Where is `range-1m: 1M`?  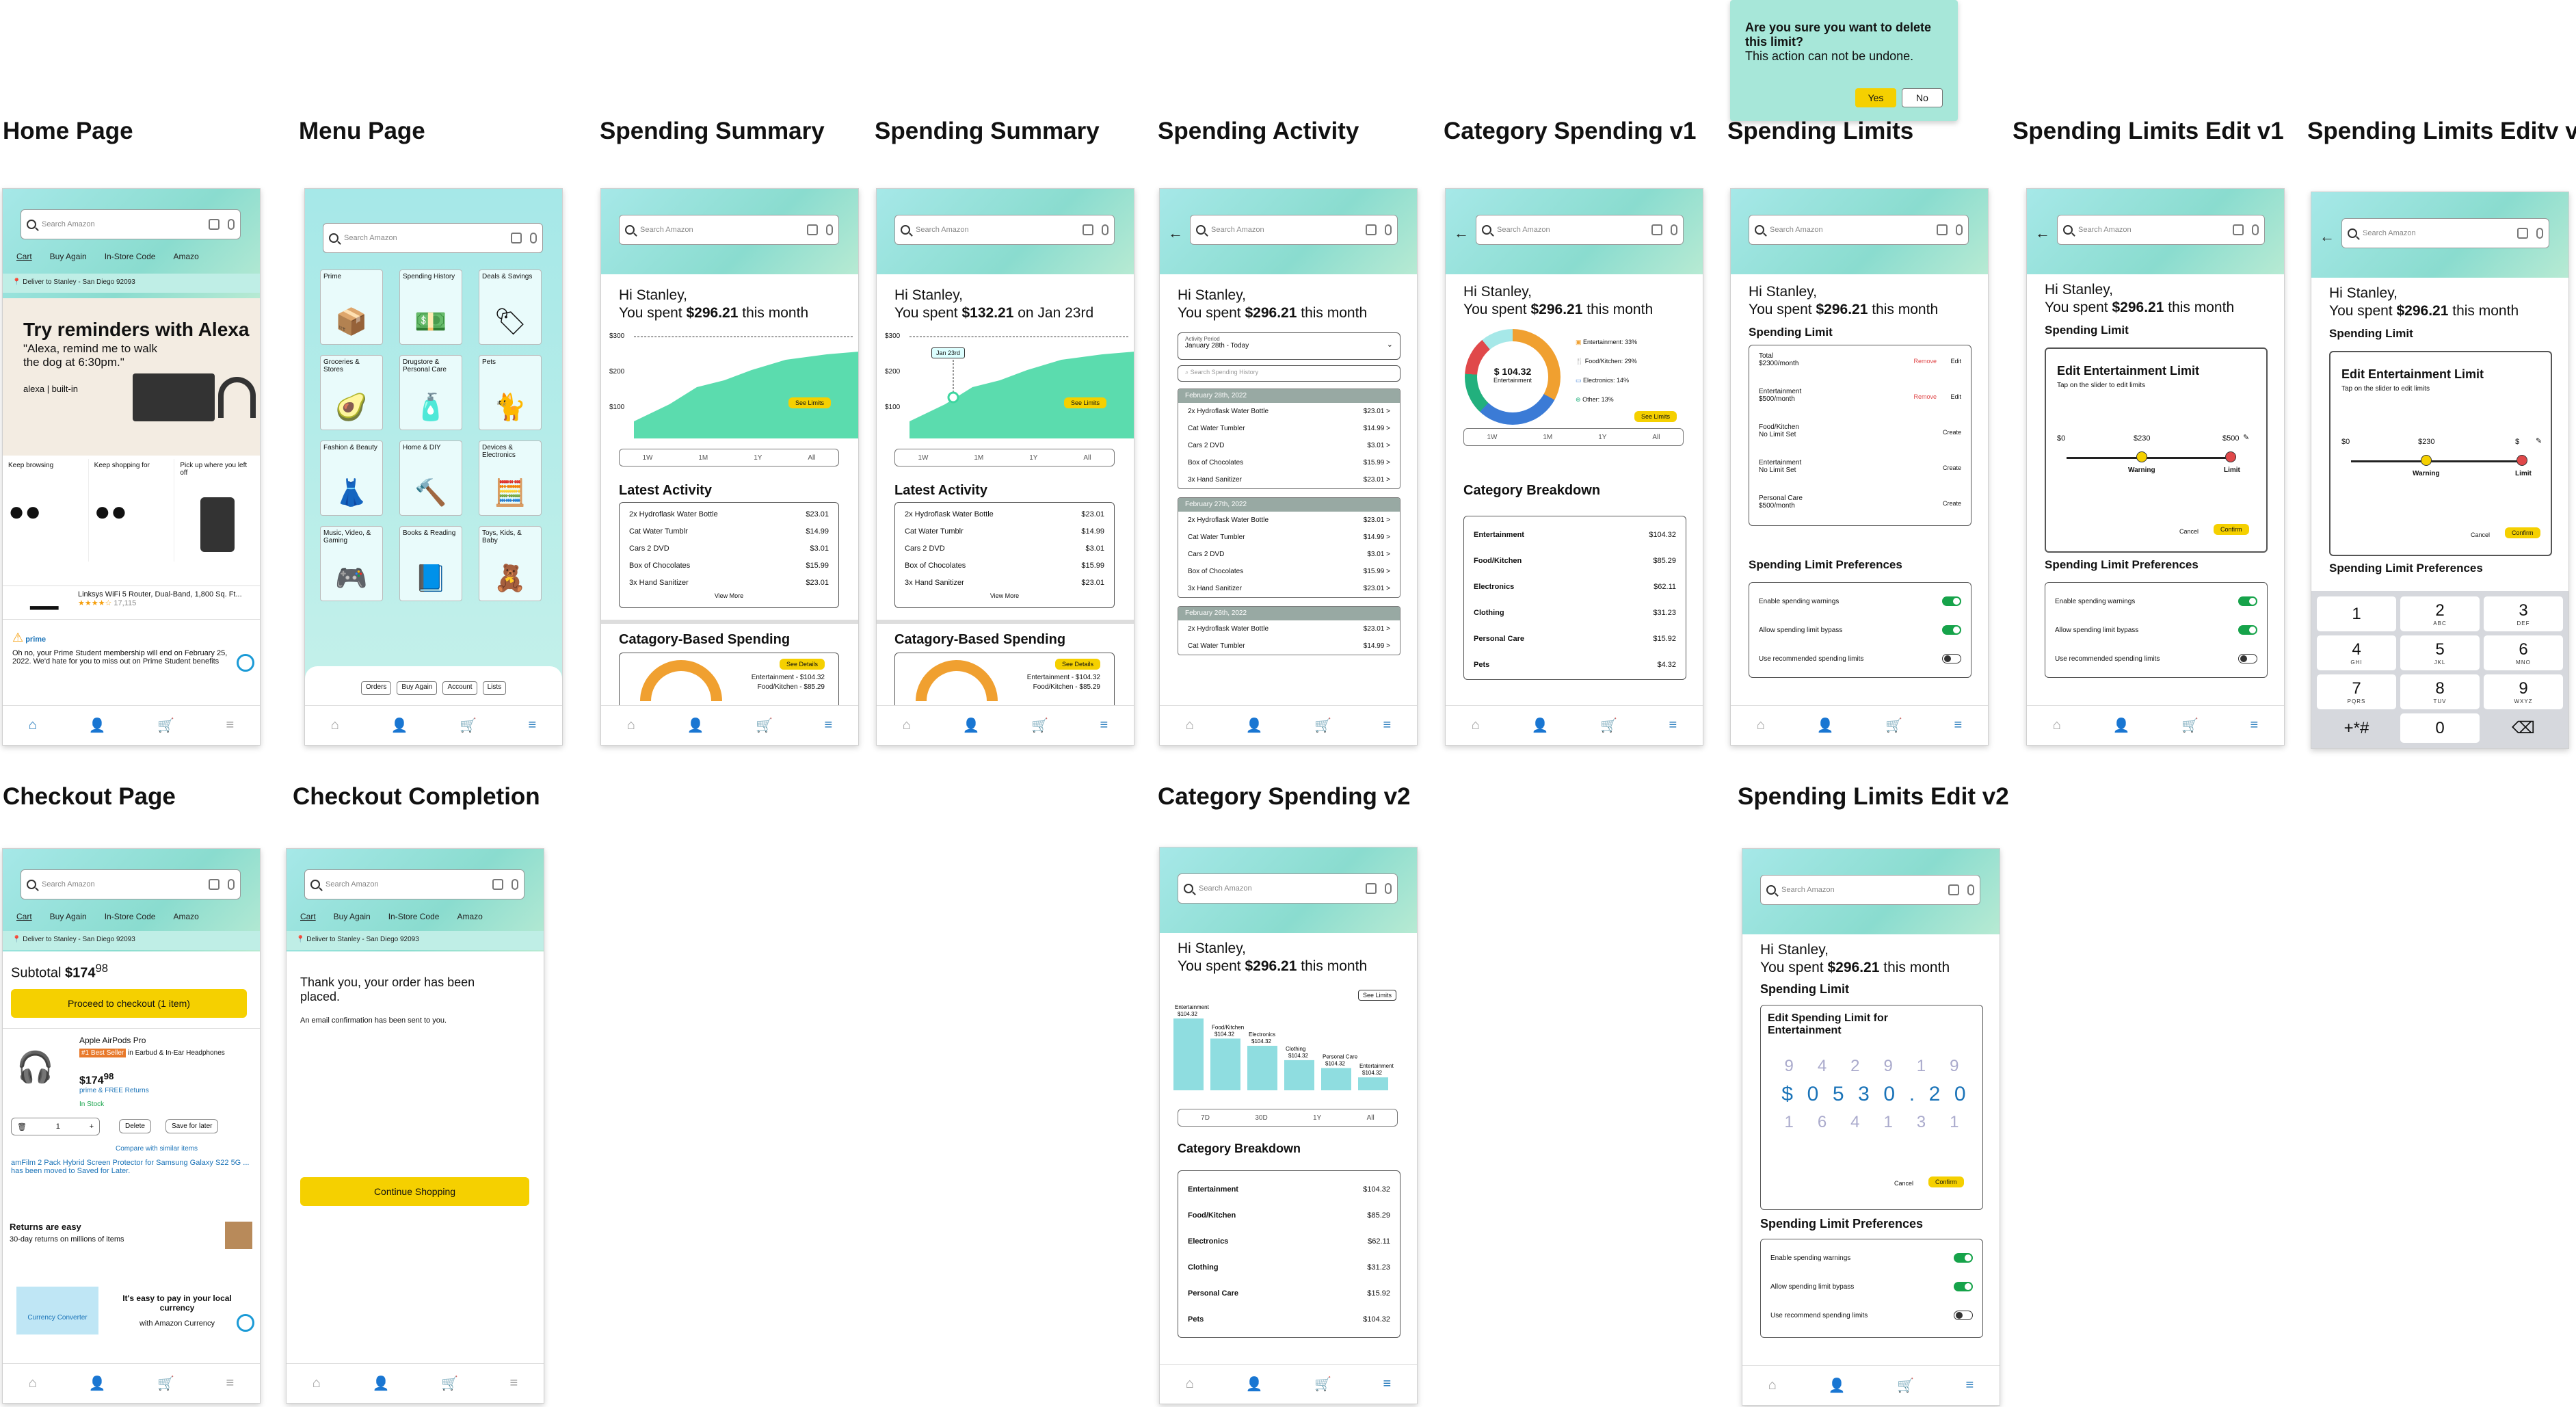
range-1m: 1M is located at coordinates (979, 457).